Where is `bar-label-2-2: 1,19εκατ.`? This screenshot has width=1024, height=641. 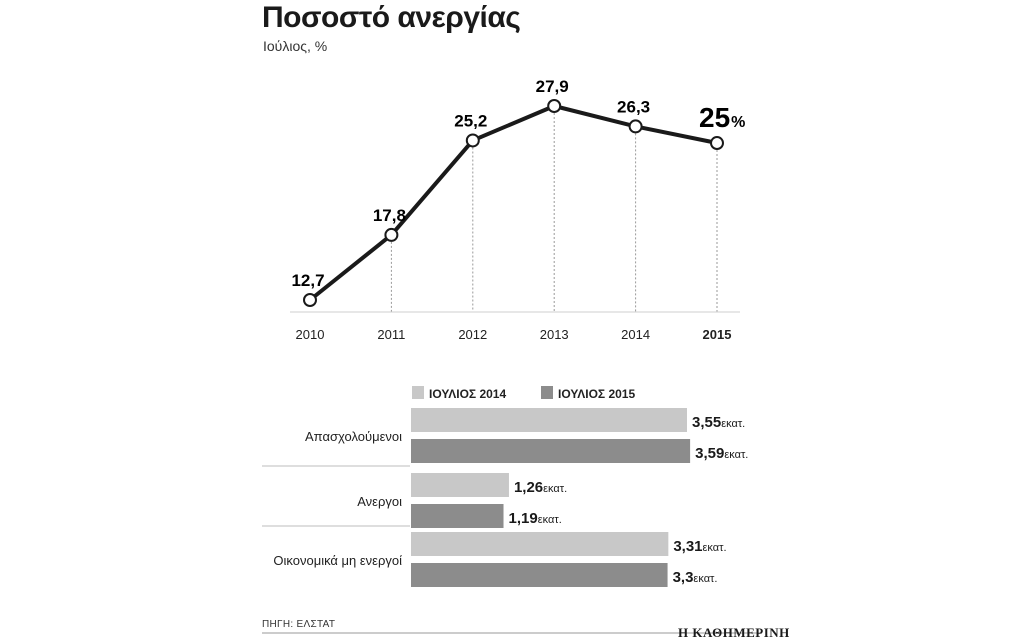
bar-label-2-2: 1,19εκατ. is located at coordinates (535, 518).